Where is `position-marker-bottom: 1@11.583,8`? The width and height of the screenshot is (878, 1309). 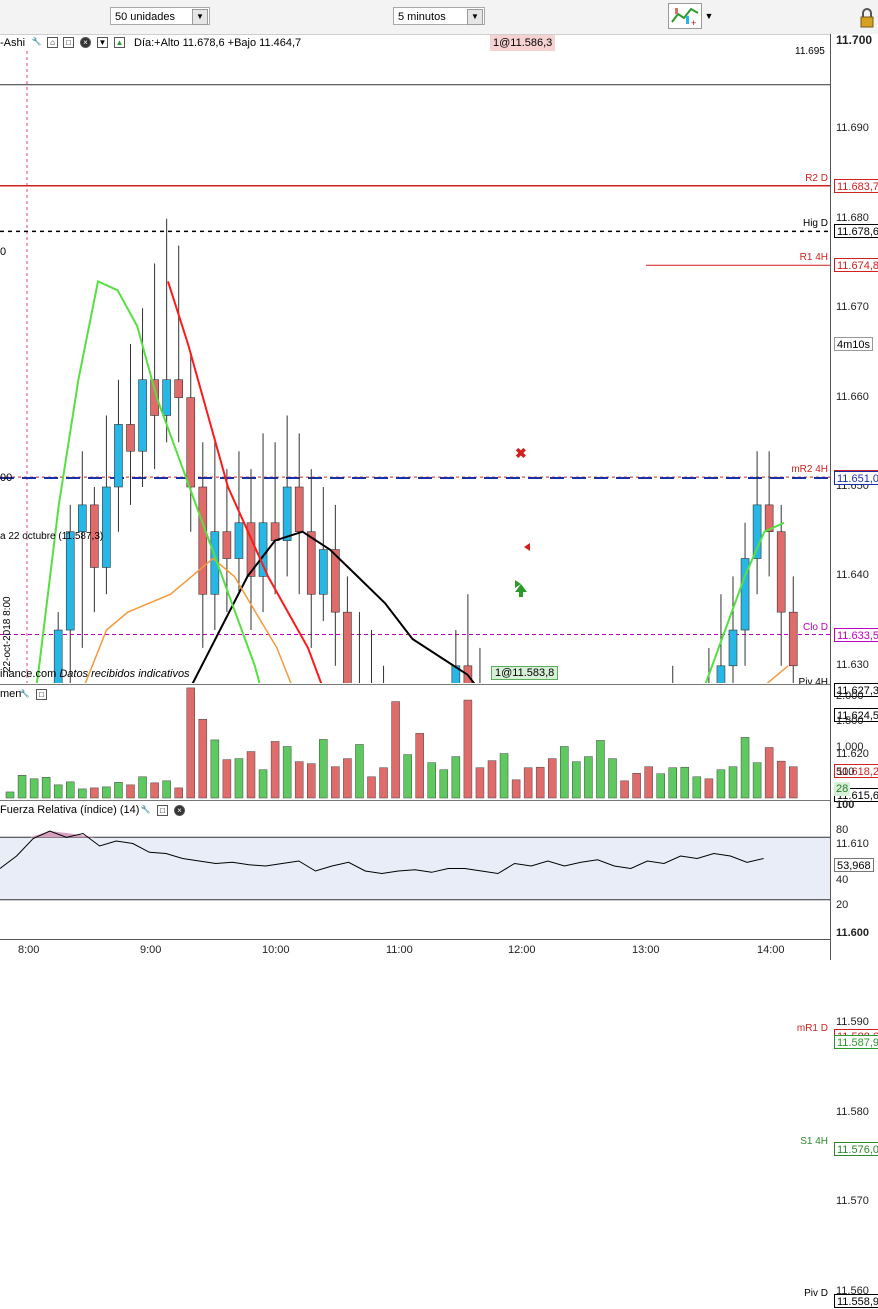
position-marker-bottom: 1@11.583,8 is located at coordinates (525, 673).